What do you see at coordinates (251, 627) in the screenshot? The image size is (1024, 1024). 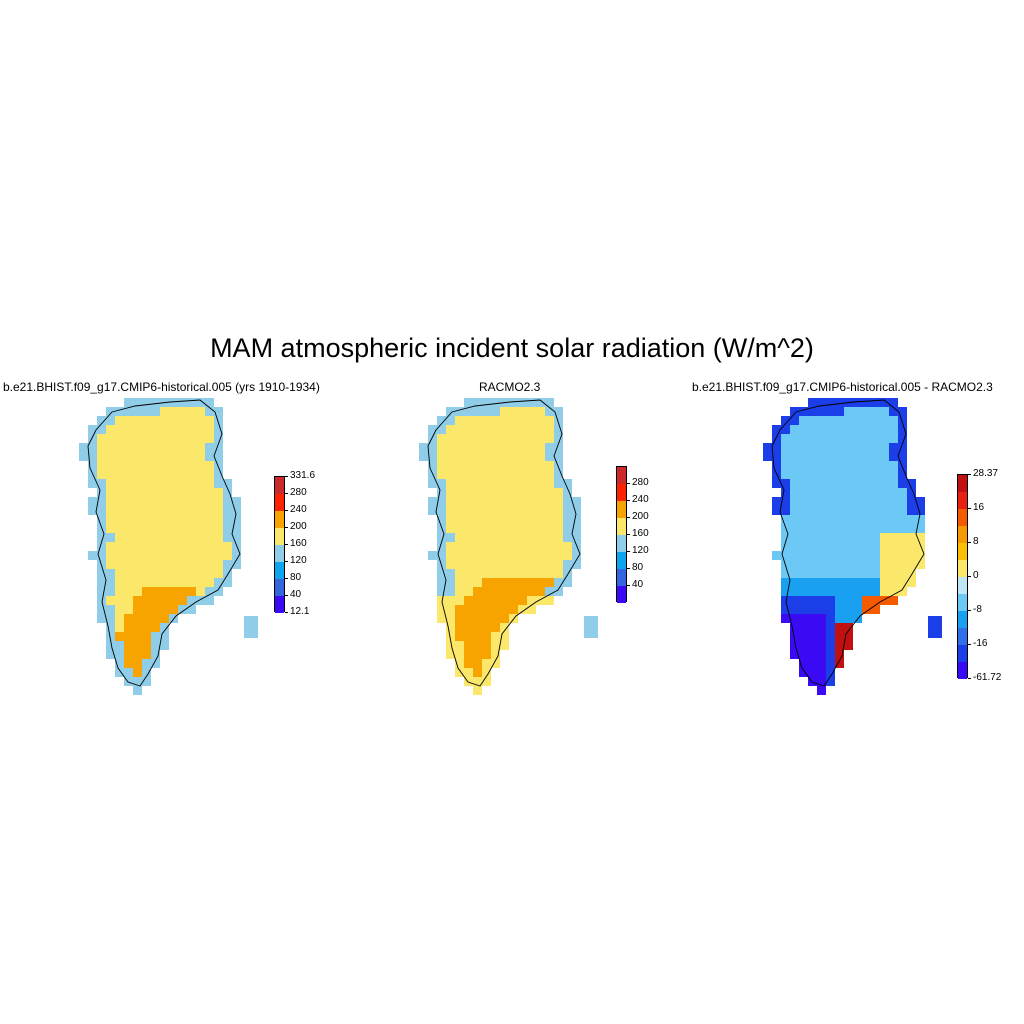 I see `island-cells` at bounding box center [251, 627].